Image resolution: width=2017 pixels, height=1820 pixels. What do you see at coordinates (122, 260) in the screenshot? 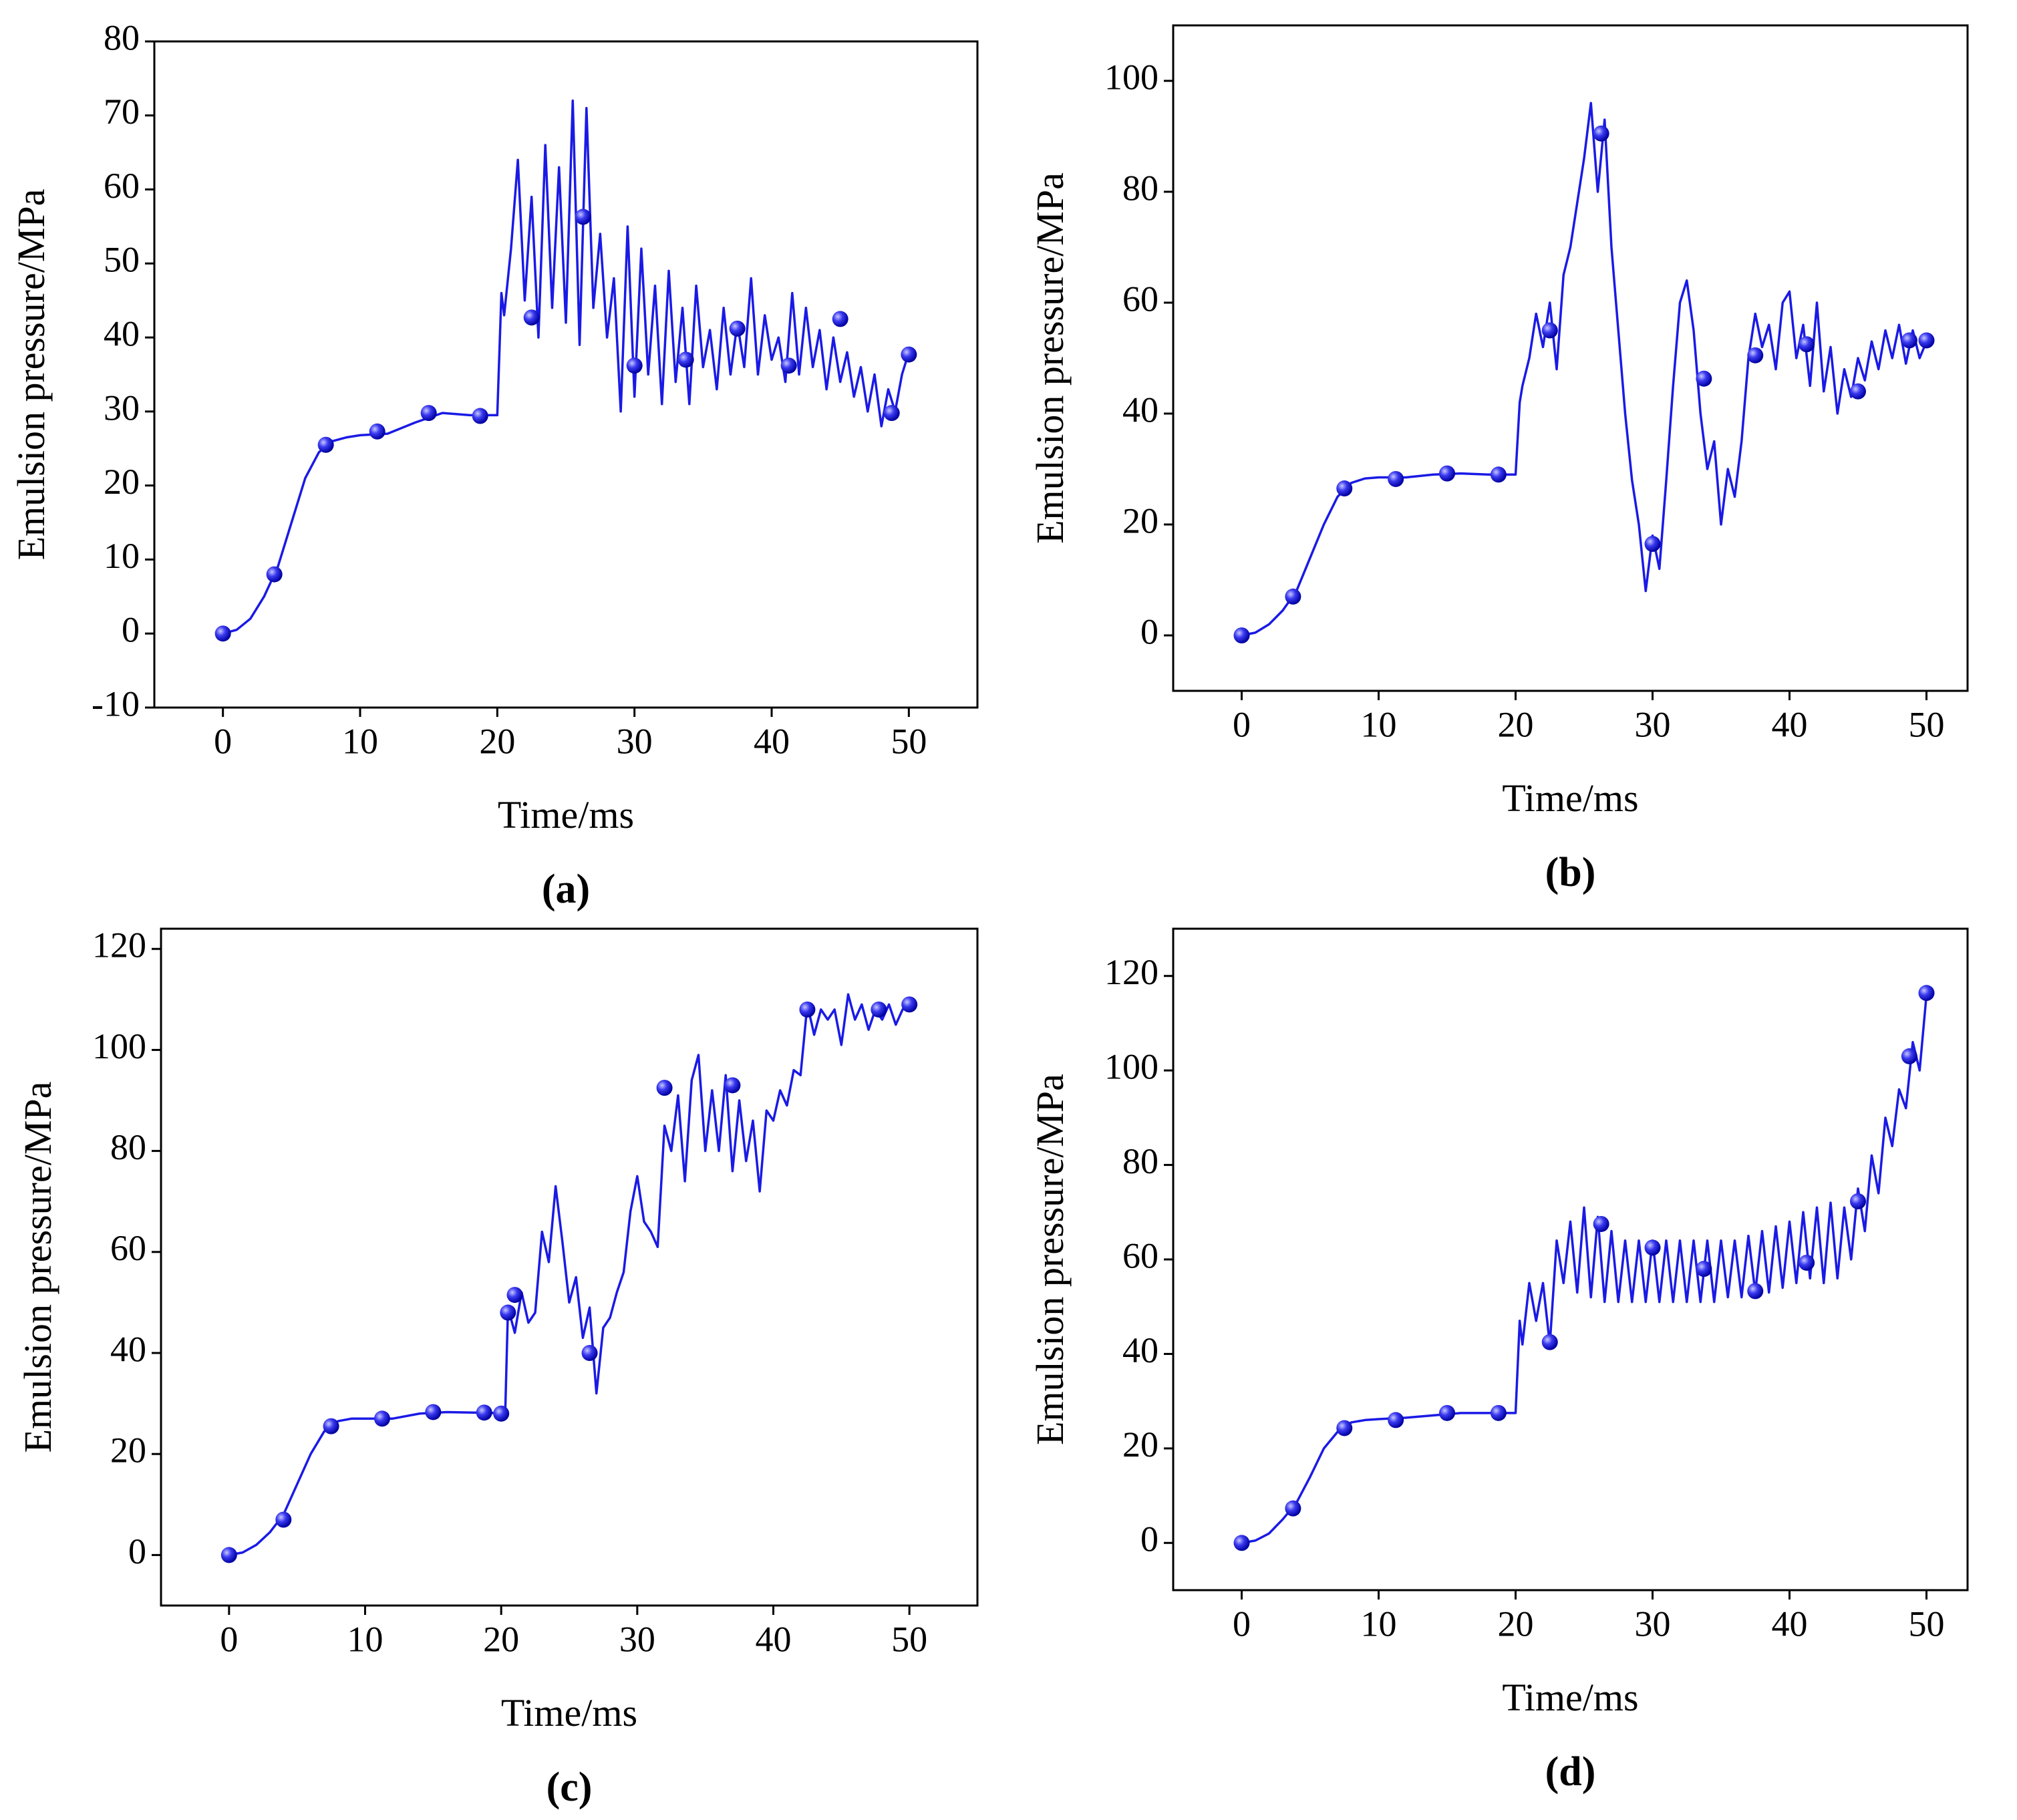
I see `y-tick-label: 50` at bounding box center [122, 260].